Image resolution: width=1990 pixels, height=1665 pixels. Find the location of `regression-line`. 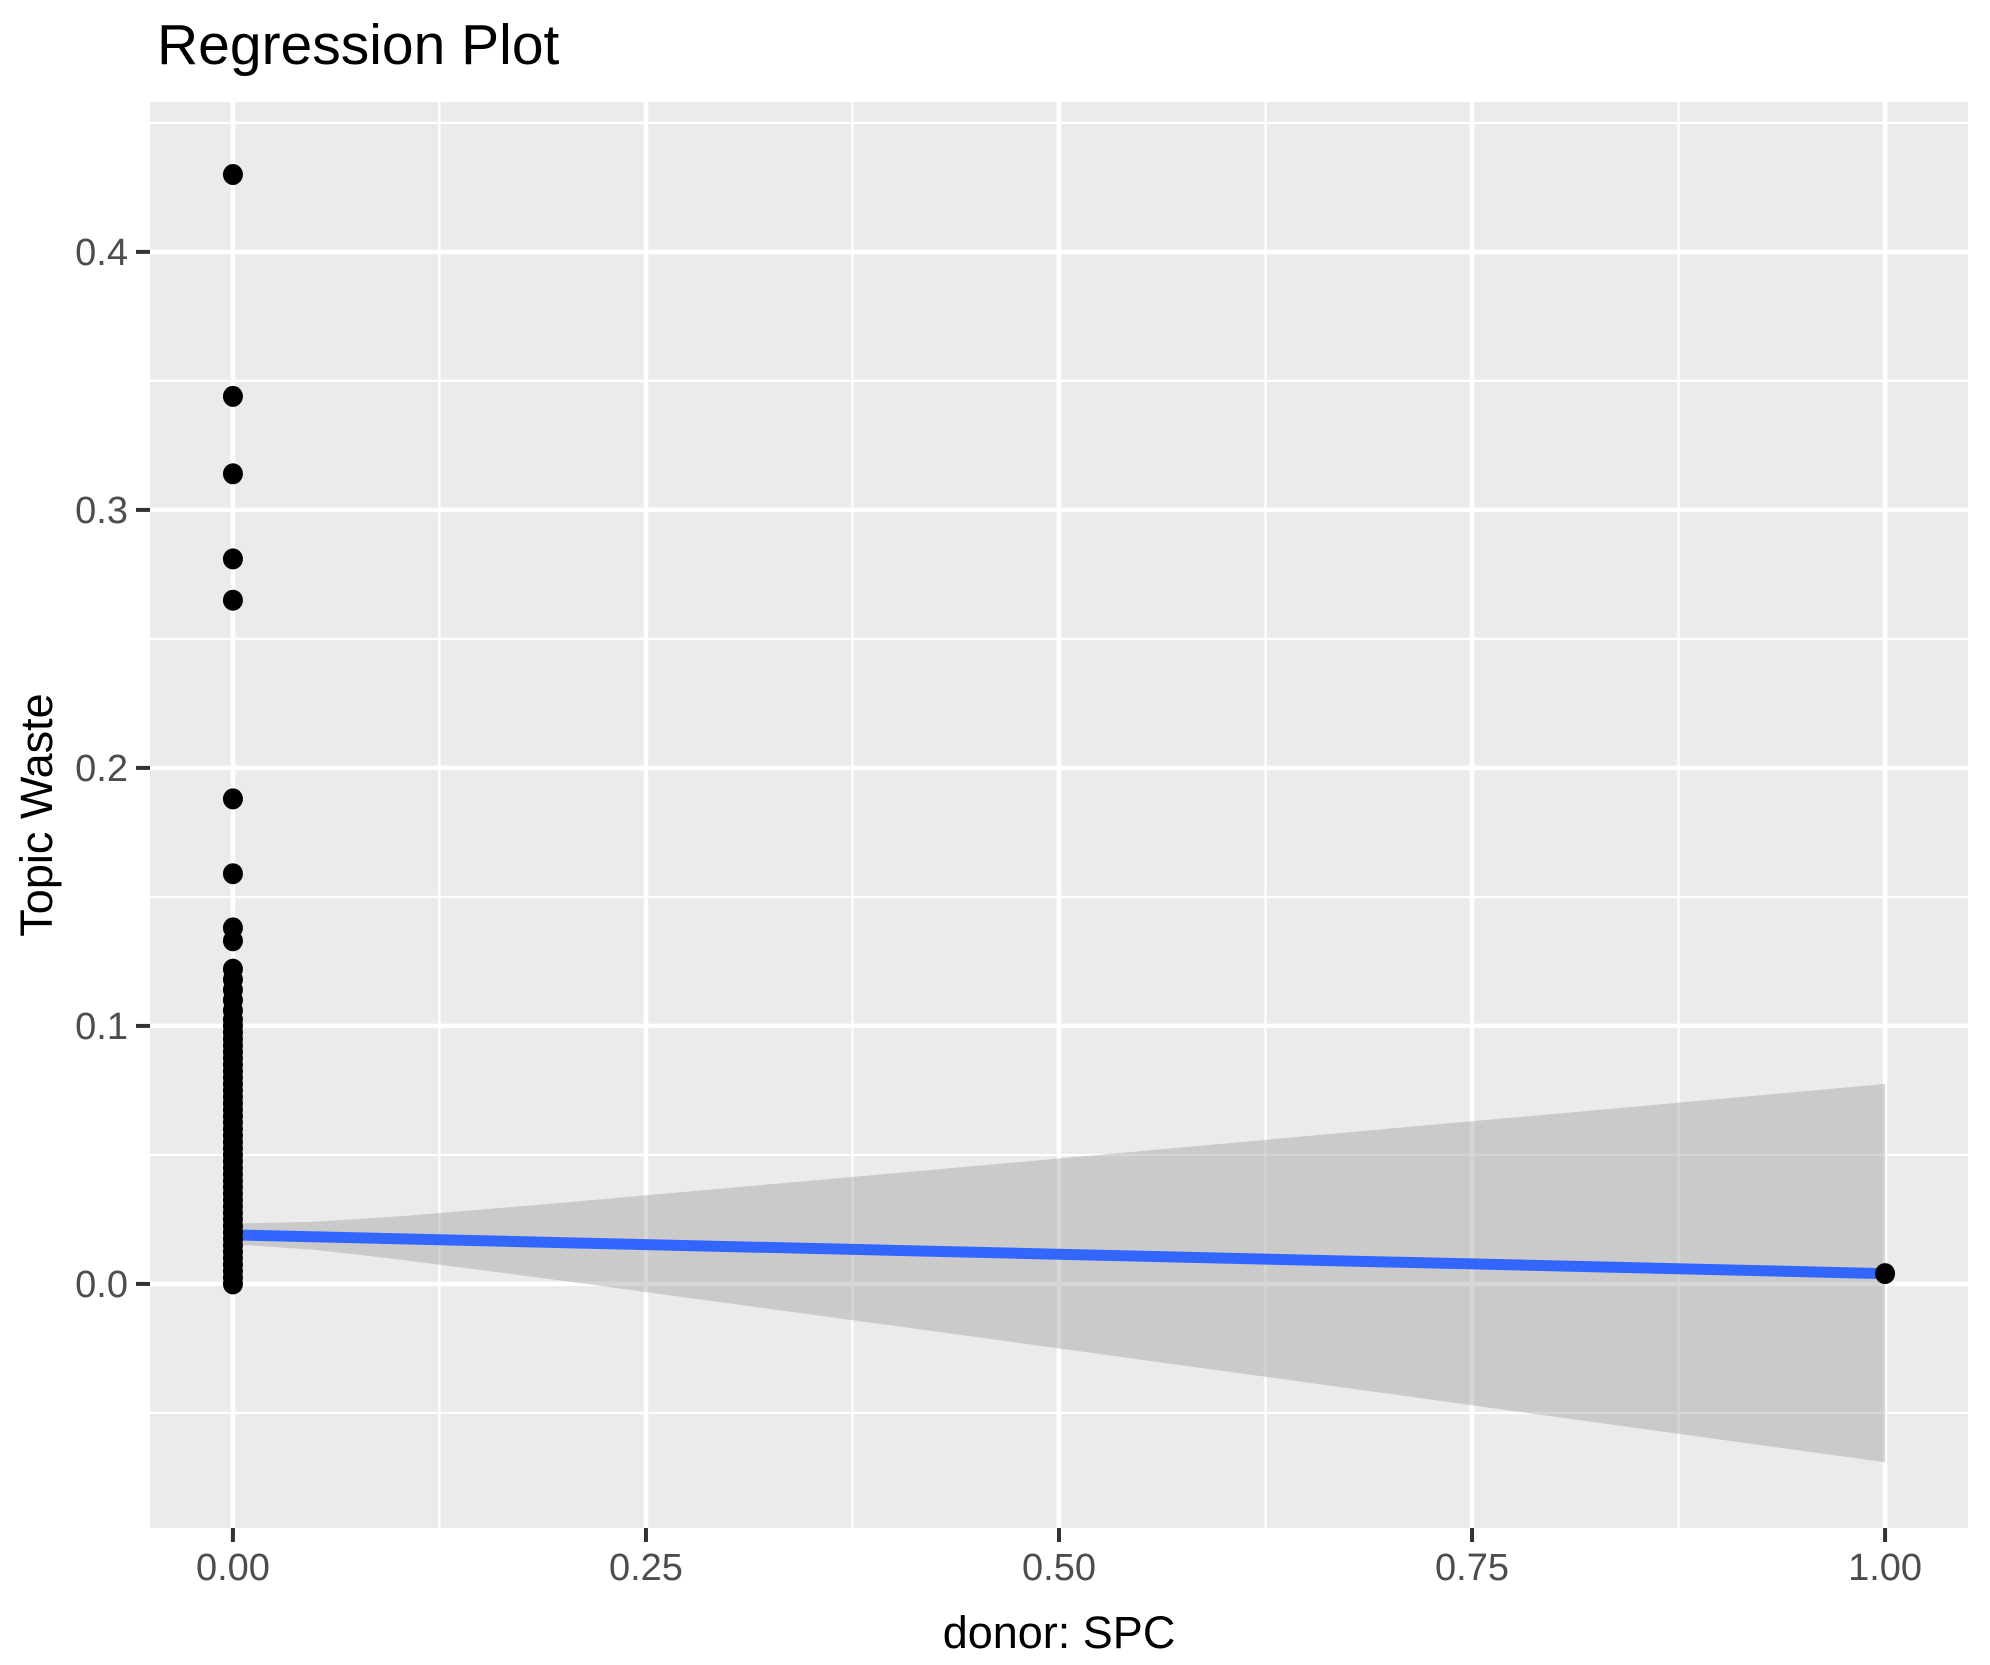

regression-line is located at coordinates (1059, 1254).